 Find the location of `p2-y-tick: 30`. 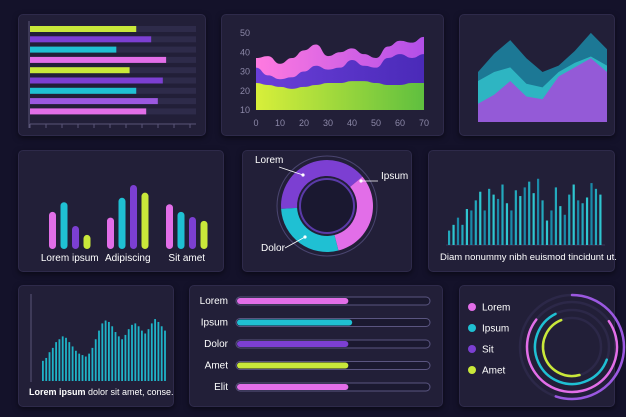

p2-y-tick: 30 is located at coordinates (245, 72).